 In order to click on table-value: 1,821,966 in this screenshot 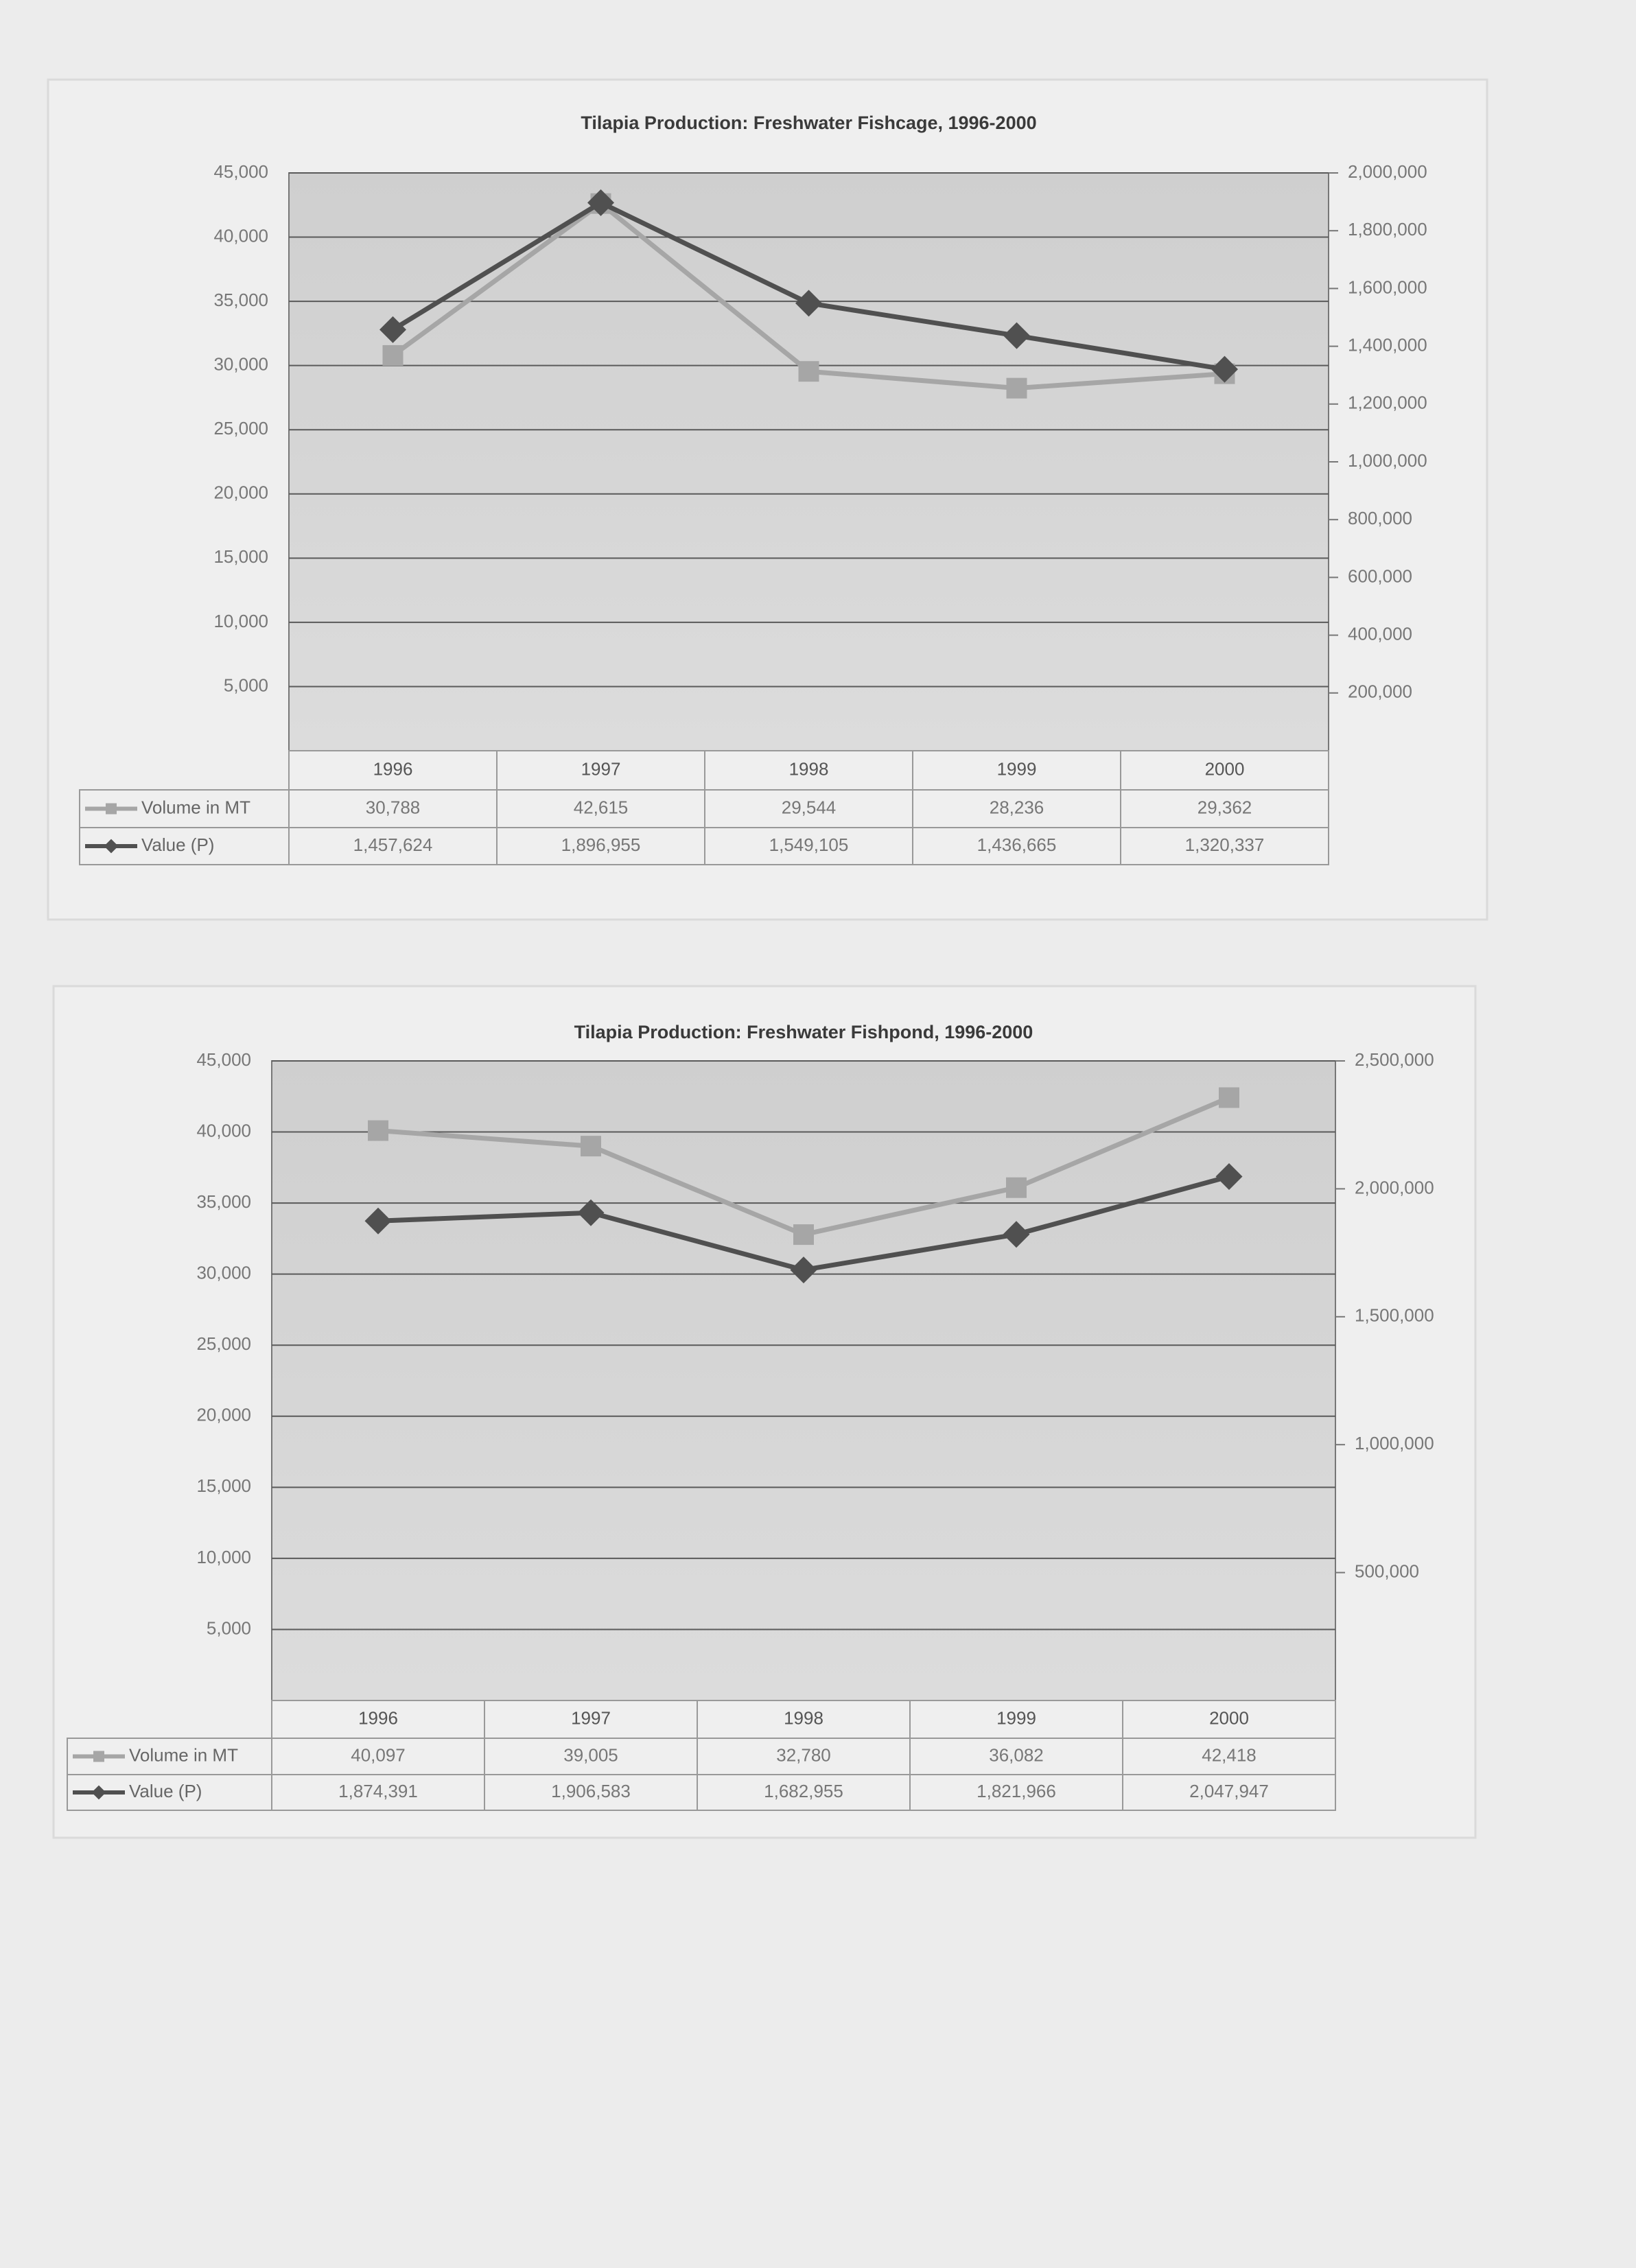, I will do `click(1017, 1791)`.